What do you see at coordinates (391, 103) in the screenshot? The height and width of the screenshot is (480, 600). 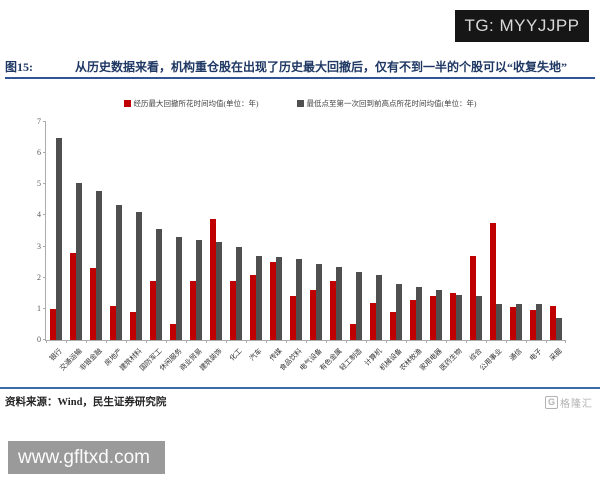 I see `legend-label: 最低点至第一次回到前高点所花时间均值(单位：年)` at bounding box center [391, 103].